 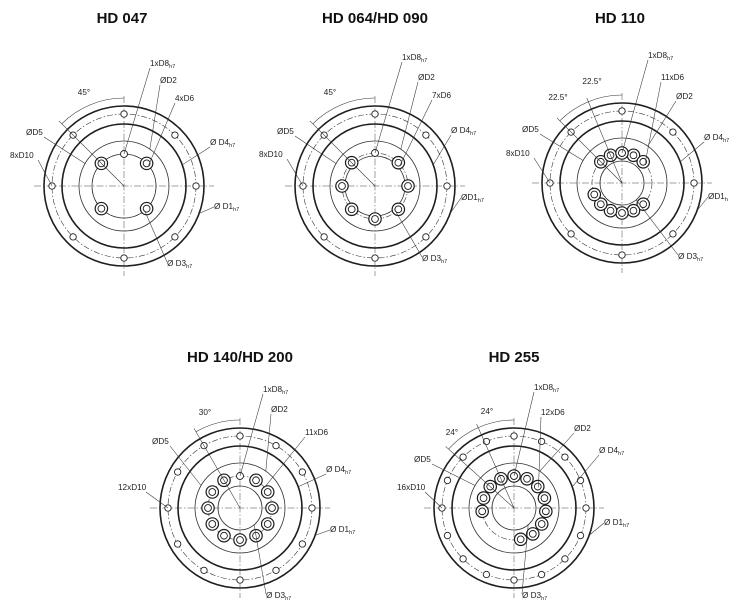 I want to click on flange-step-circle, so click(x=375, y=186).